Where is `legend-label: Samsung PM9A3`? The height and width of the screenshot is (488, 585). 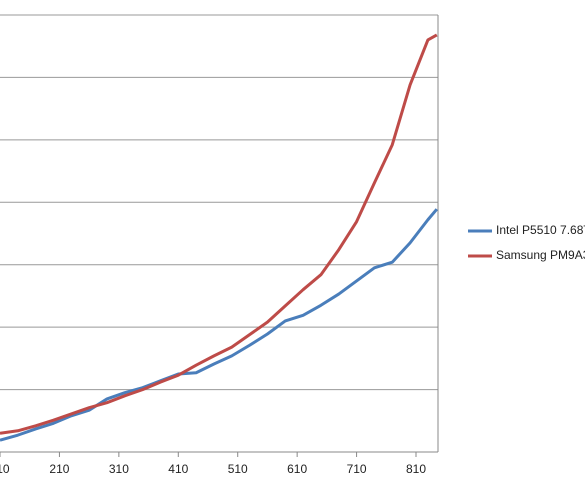 legend-label: Samsung PM9A3 is located at coordinates (540, 255).